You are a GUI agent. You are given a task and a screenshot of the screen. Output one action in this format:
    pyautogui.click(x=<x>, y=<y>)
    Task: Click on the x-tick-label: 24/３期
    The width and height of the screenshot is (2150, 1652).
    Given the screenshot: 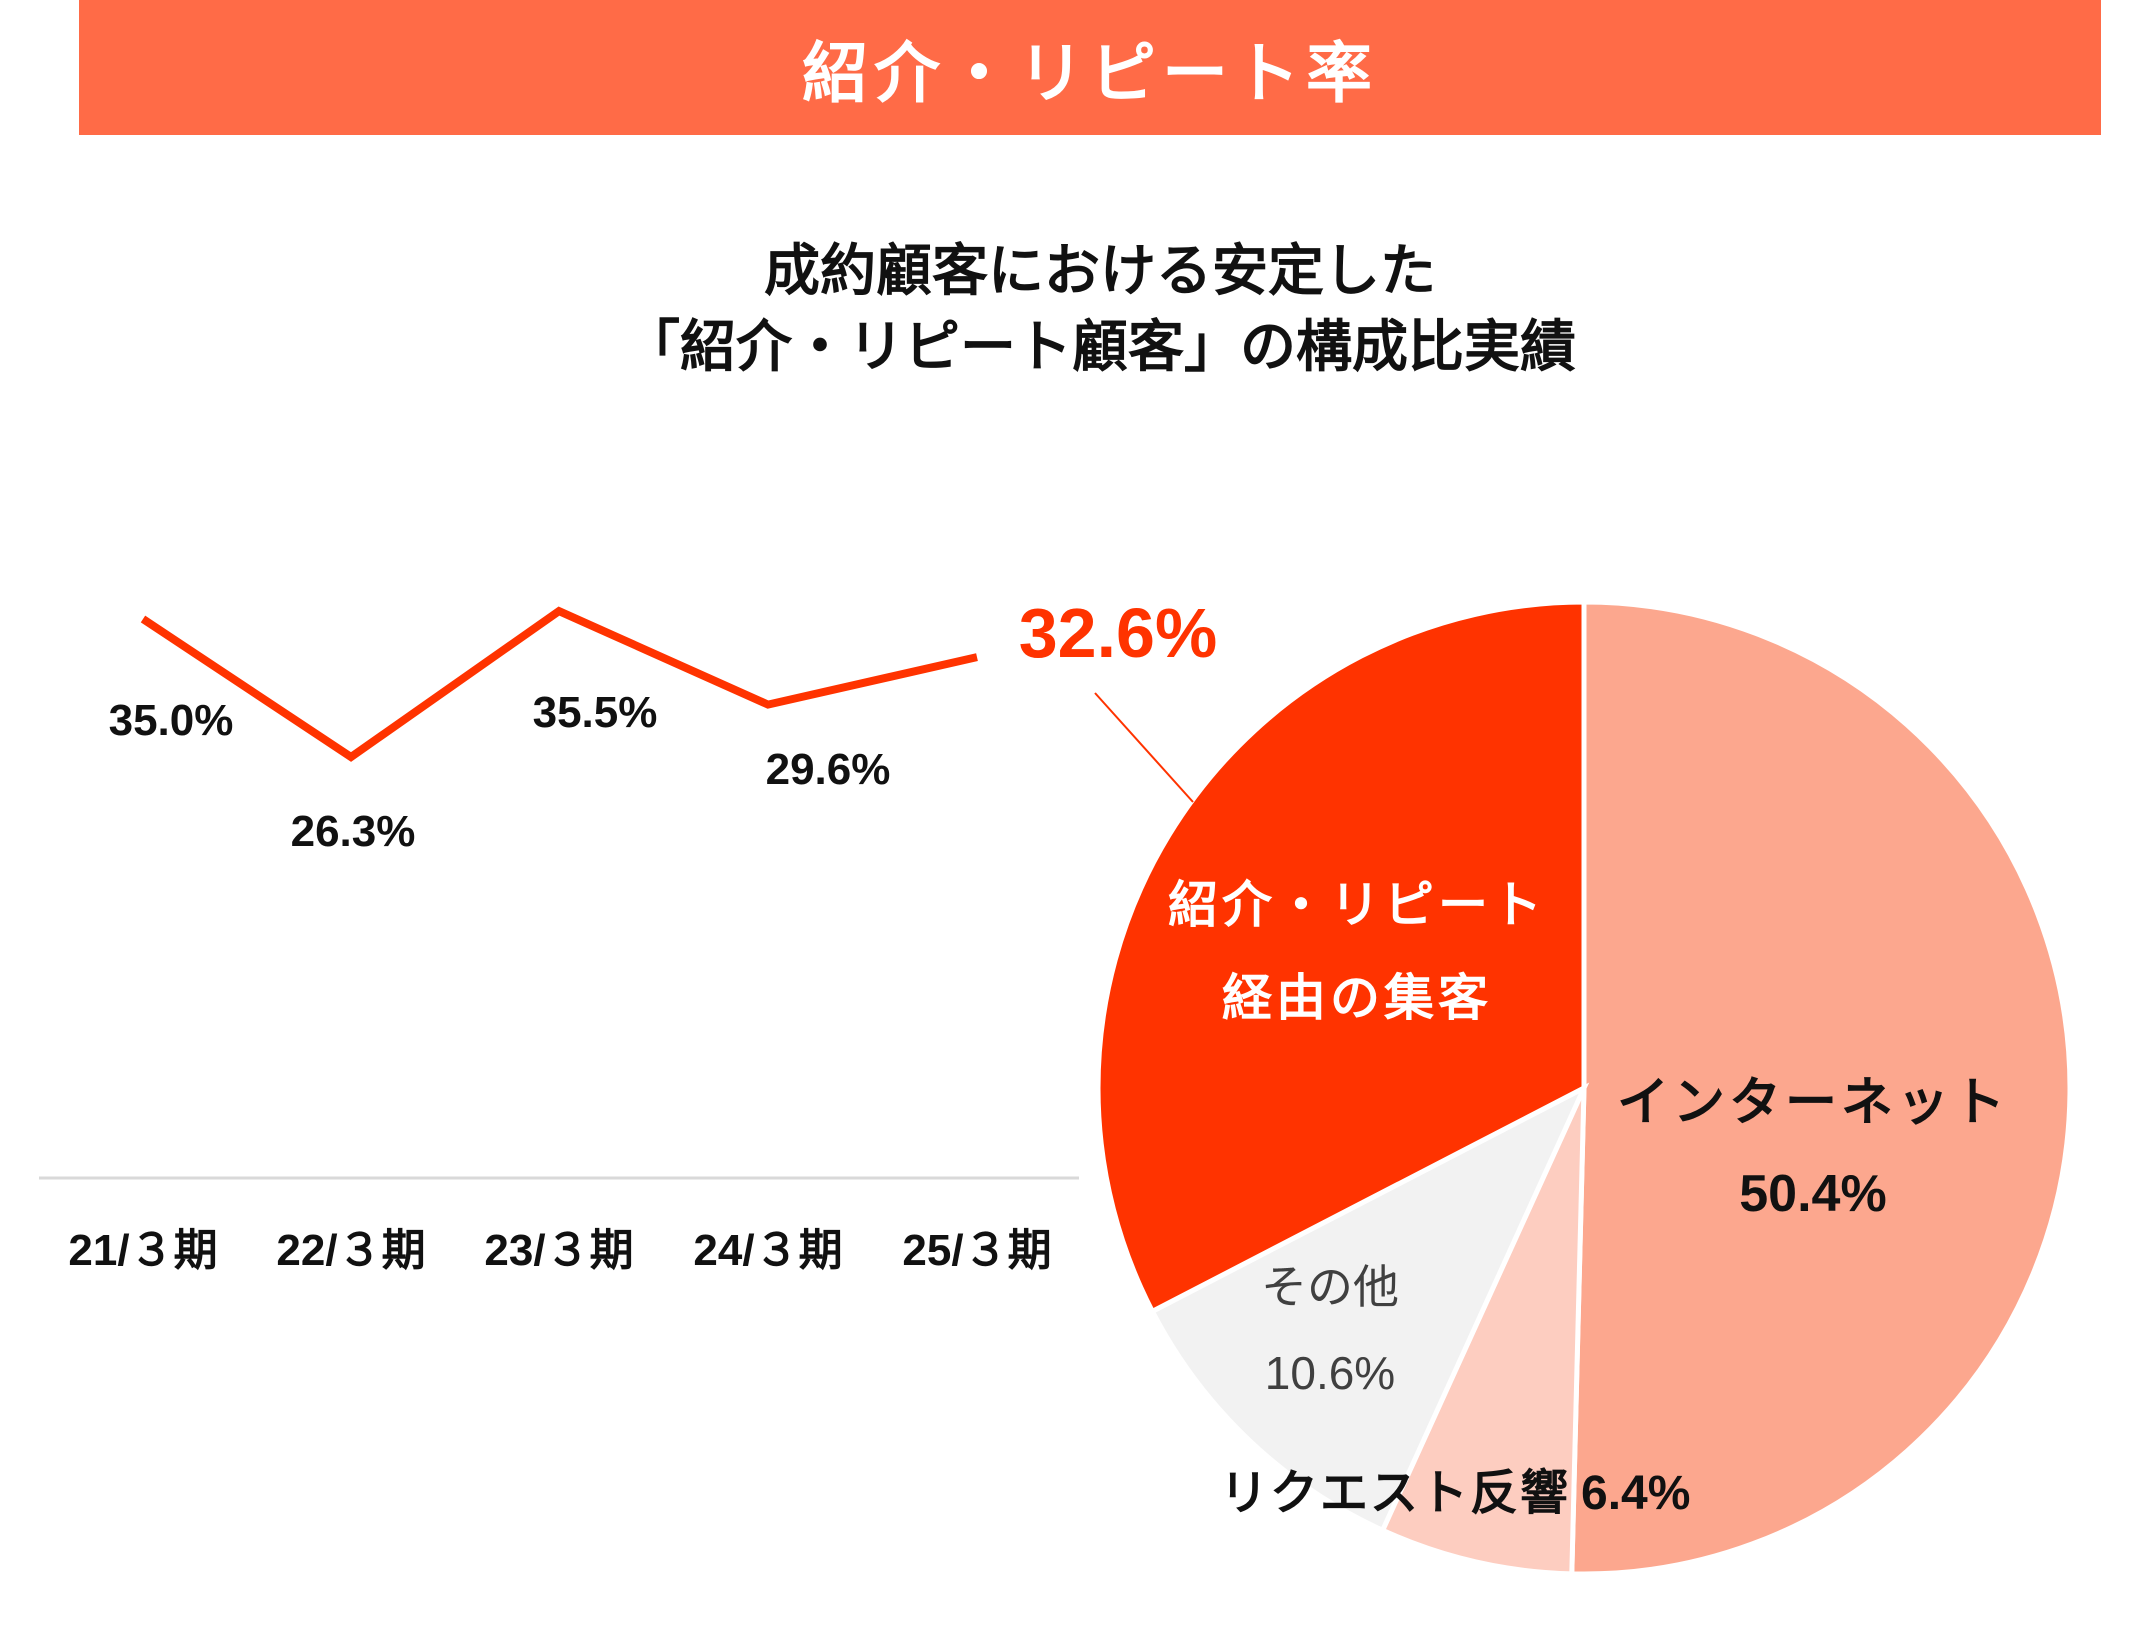 What is the action you would take?
    pyautogui.click(x=767, y=1250)
    